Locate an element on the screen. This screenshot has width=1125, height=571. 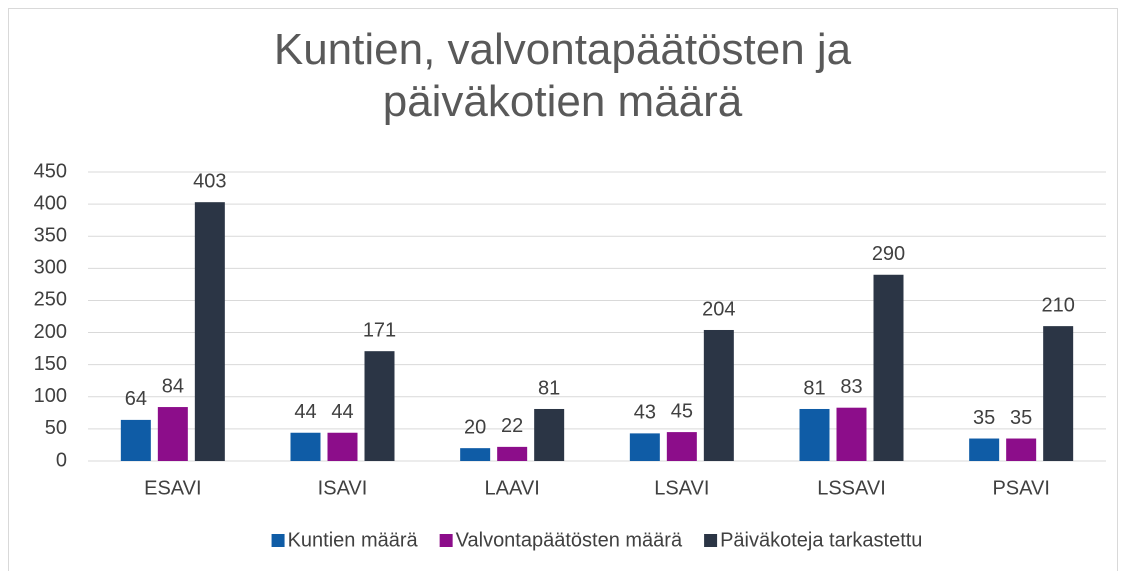
y-tick-label: 250 is located at coordinates (50, 300).